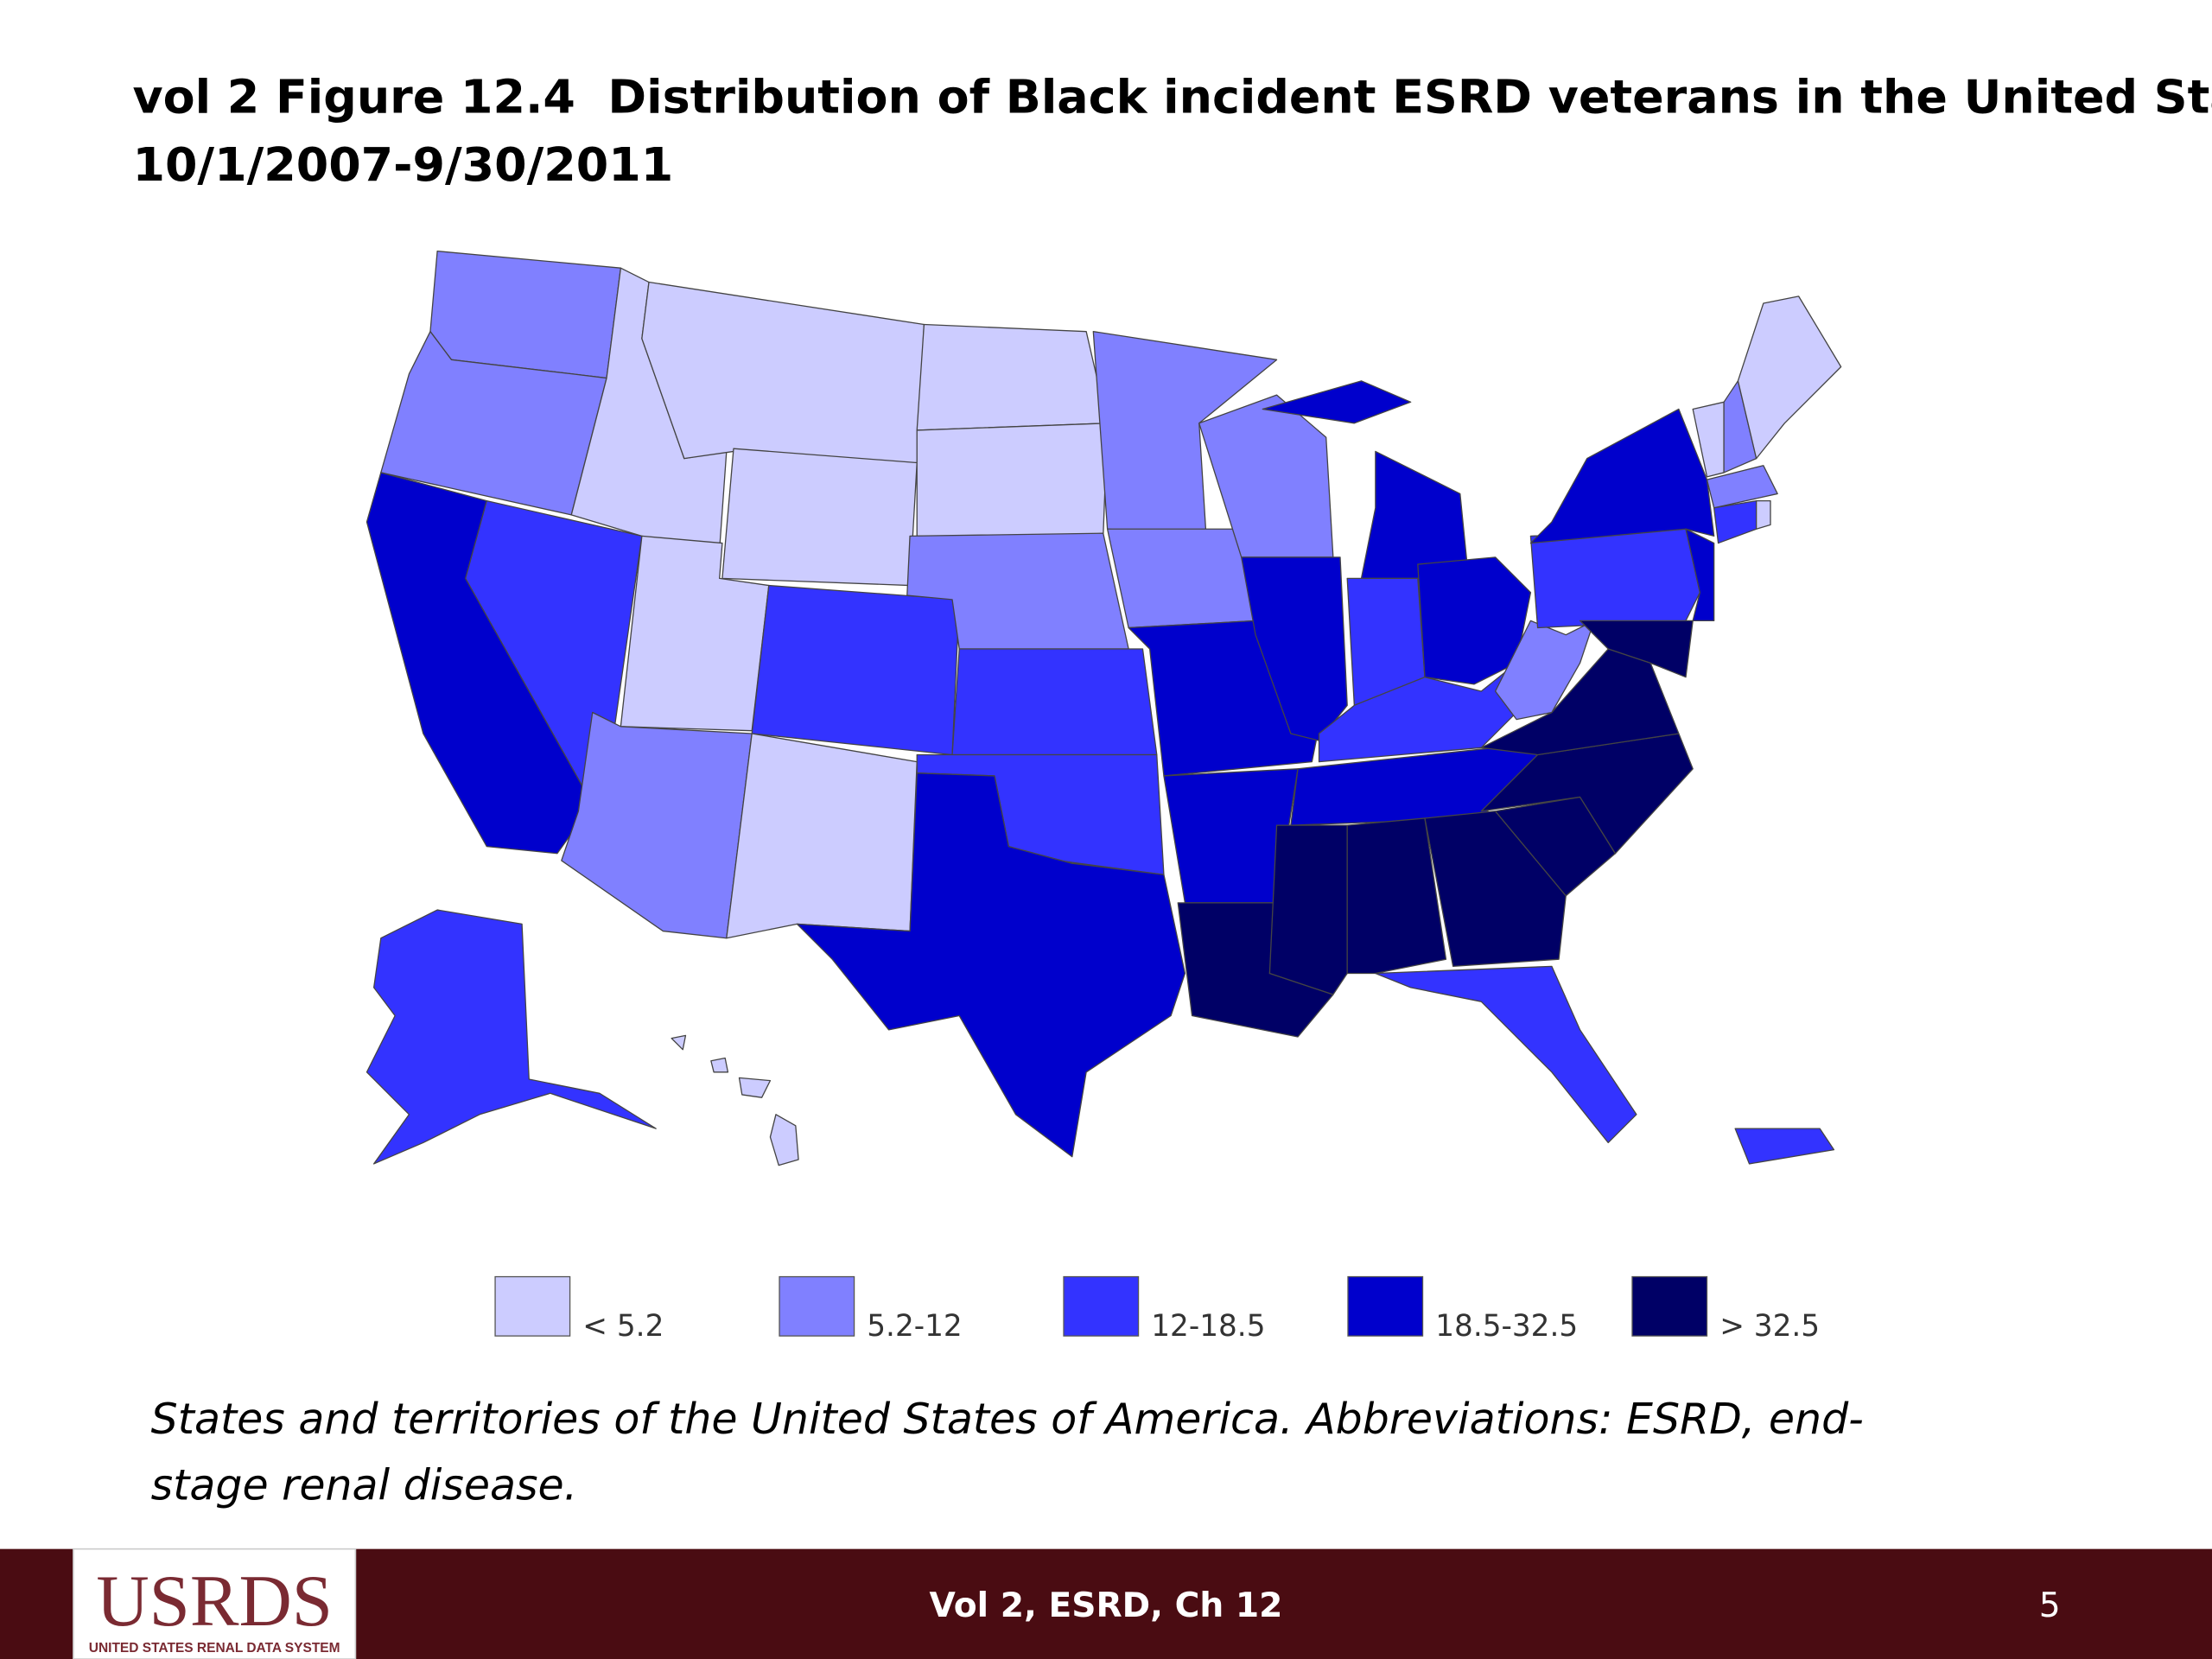  Describe the element at coordinates (623, 1326) in the screenshot. I see `legend-label: < 5.2` at that location.